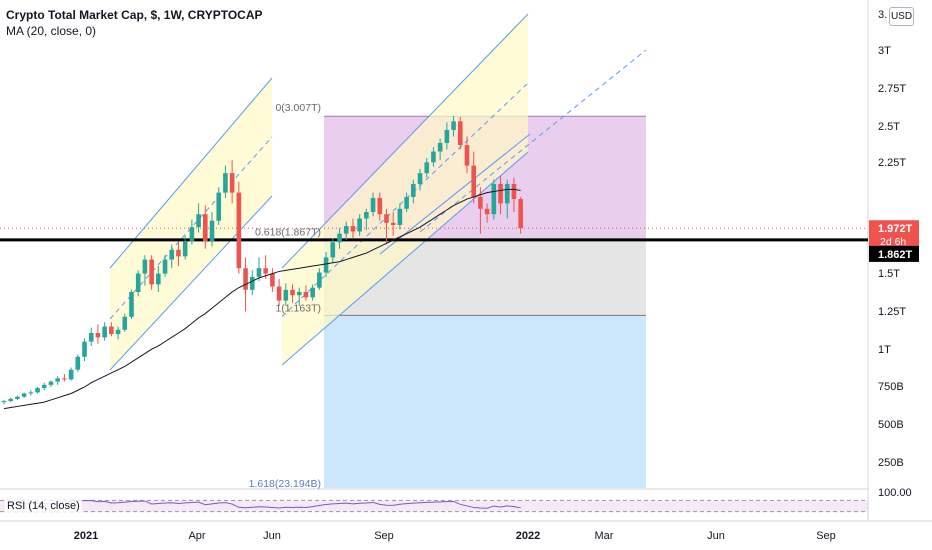 The width and height of the screenshot is (932, 550). Describe the element at coordinates (826, 536) in the screenshot. I see `time-tick-label: Sep` at that location.